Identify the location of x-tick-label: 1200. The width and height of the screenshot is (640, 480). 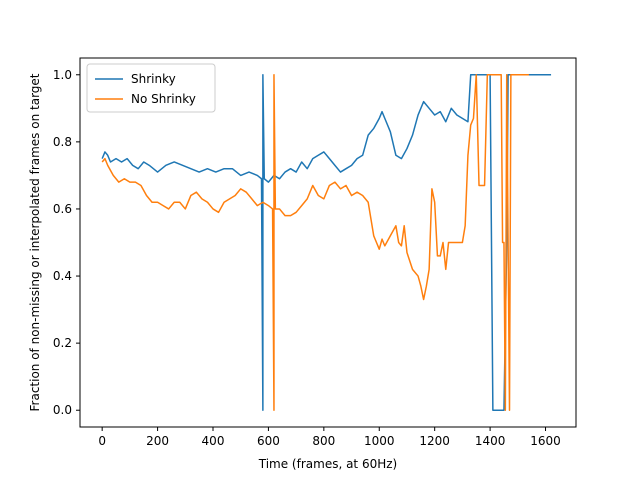
(434, 441).